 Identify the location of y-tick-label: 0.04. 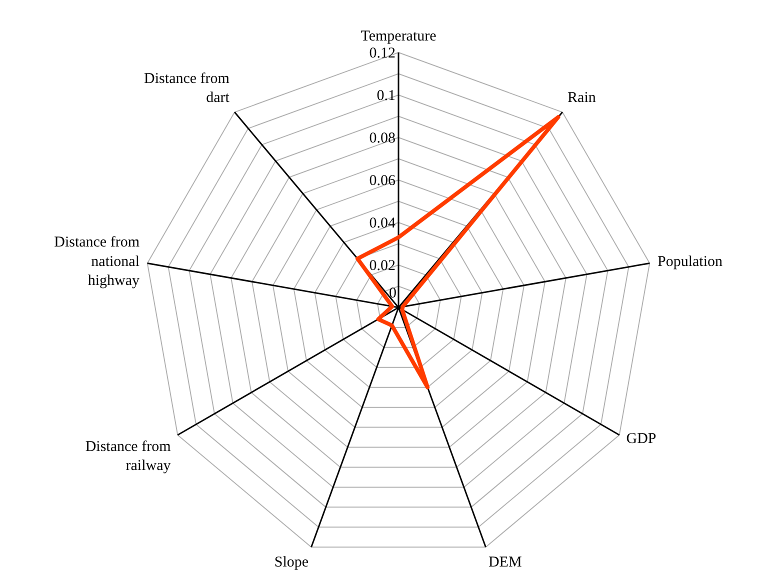
(382, 224).